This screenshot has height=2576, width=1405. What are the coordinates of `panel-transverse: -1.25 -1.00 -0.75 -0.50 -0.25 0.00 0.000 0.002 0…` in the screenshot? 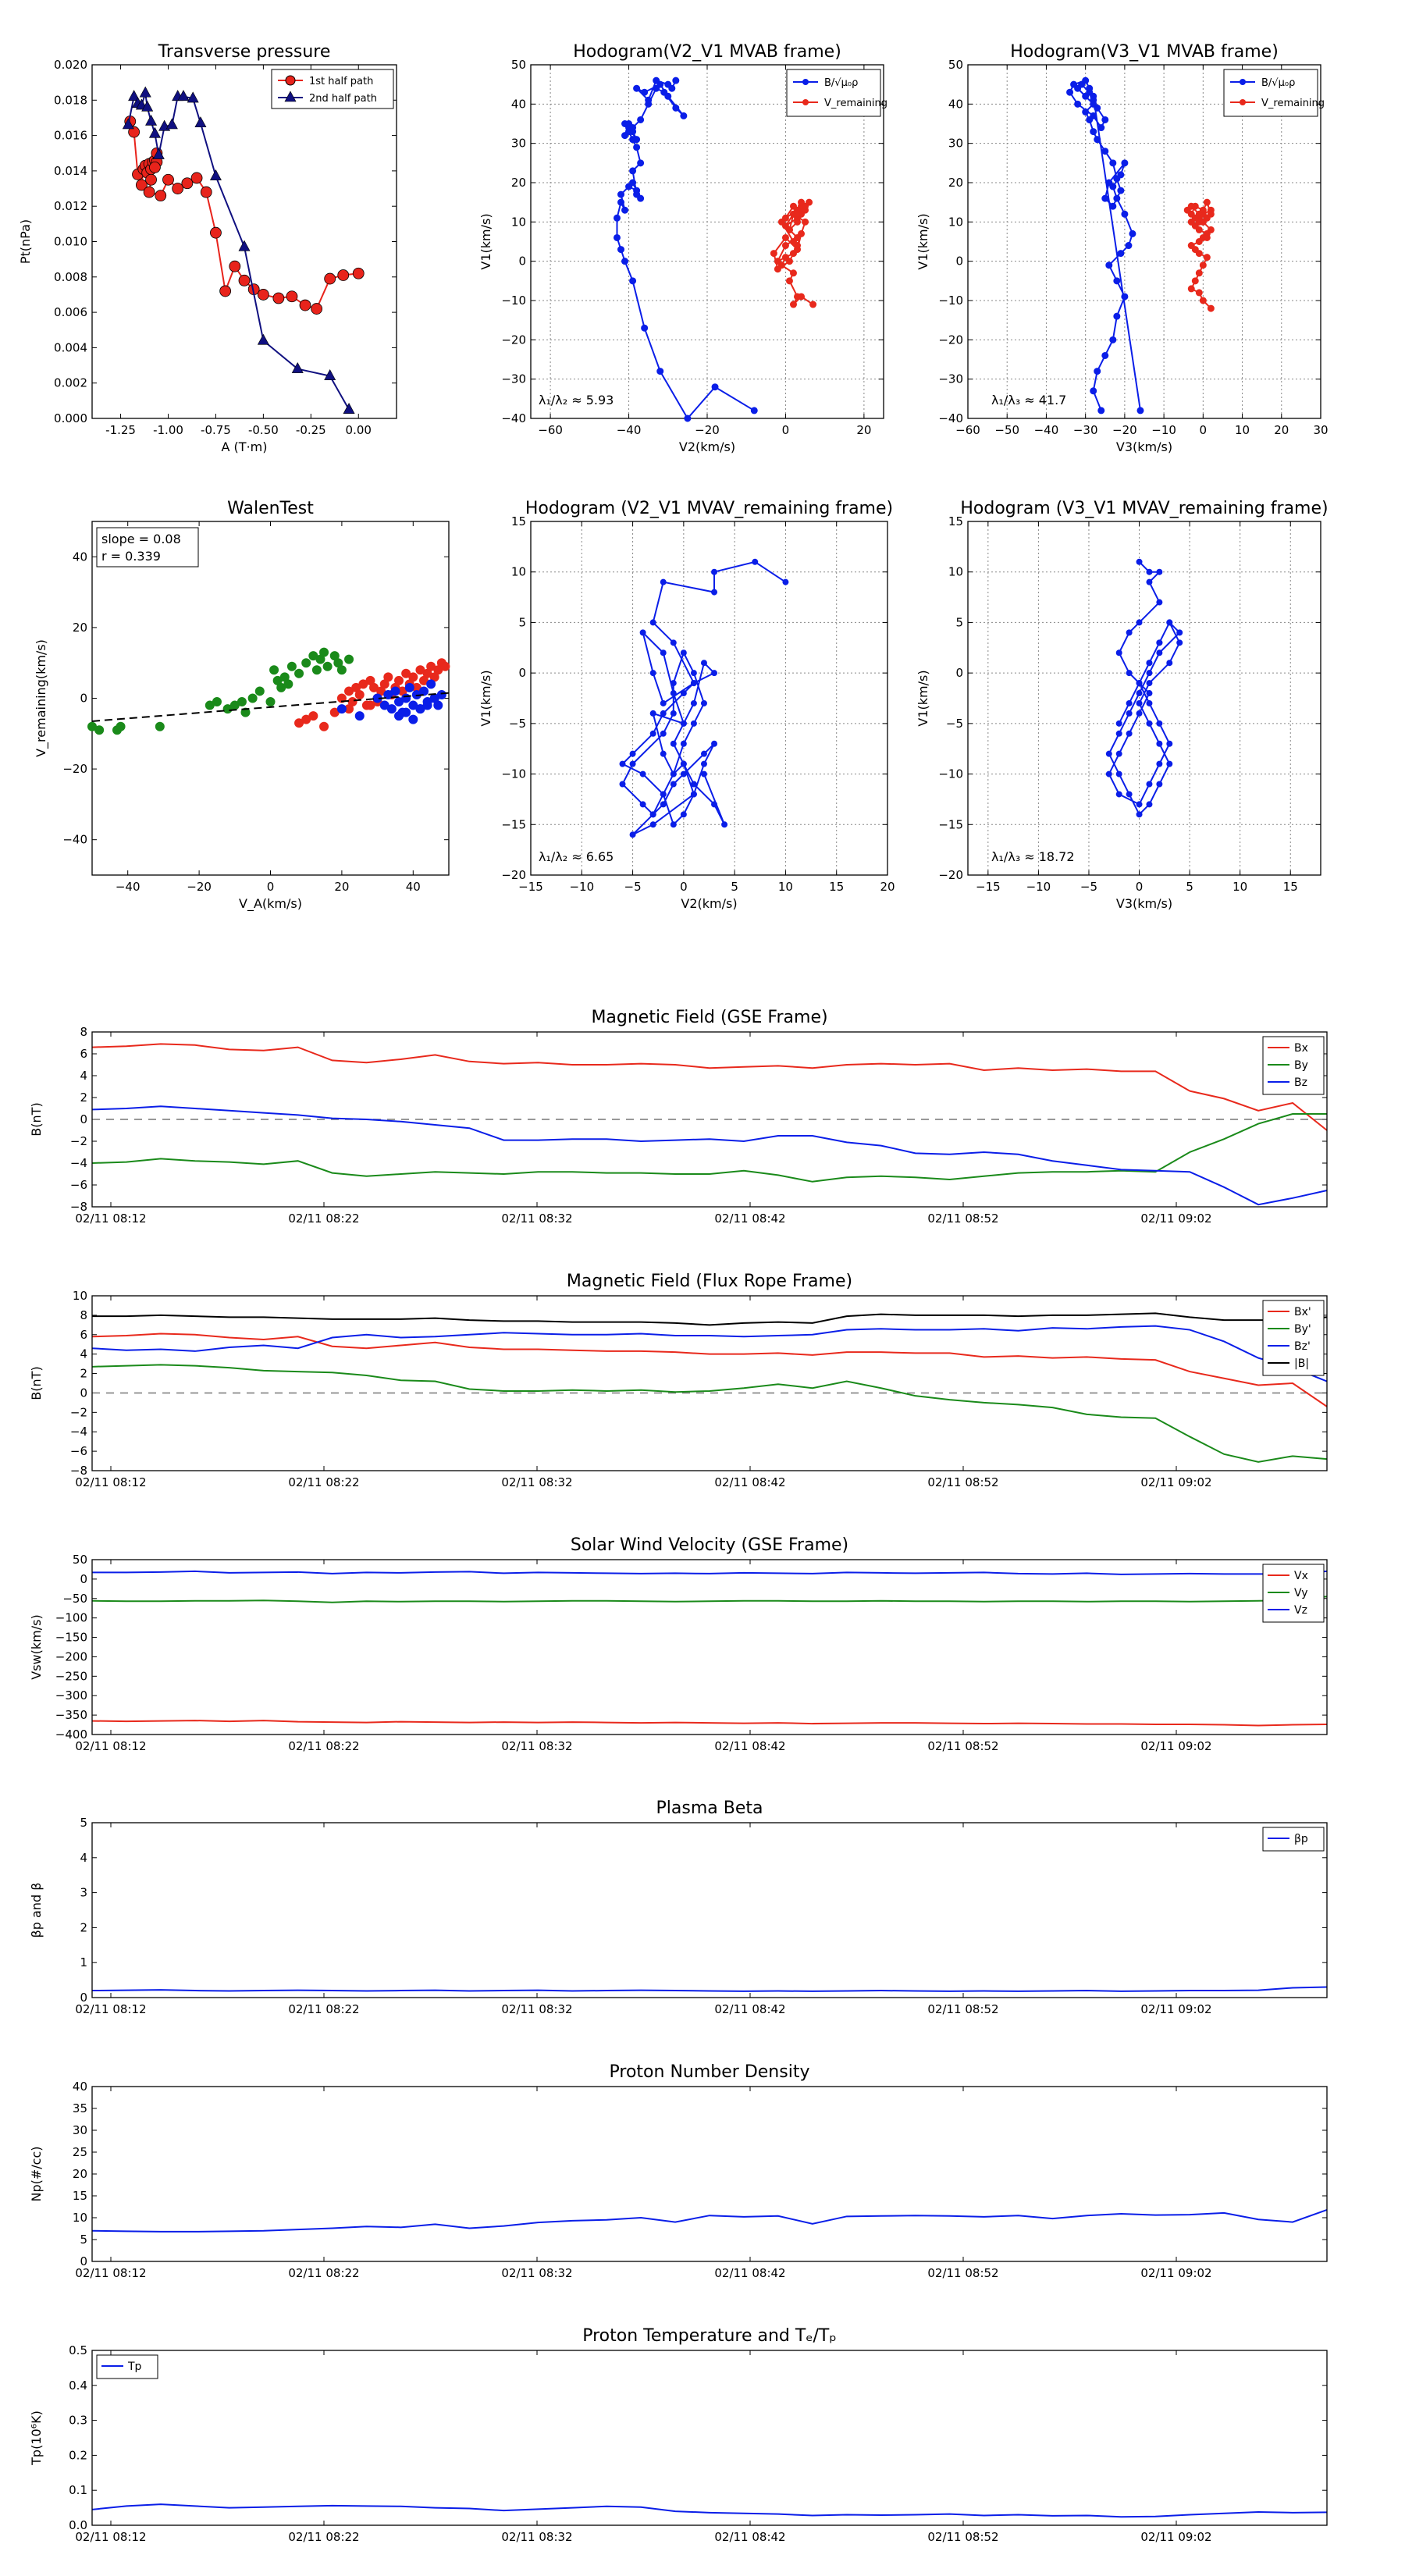 It's located at (207, 248).